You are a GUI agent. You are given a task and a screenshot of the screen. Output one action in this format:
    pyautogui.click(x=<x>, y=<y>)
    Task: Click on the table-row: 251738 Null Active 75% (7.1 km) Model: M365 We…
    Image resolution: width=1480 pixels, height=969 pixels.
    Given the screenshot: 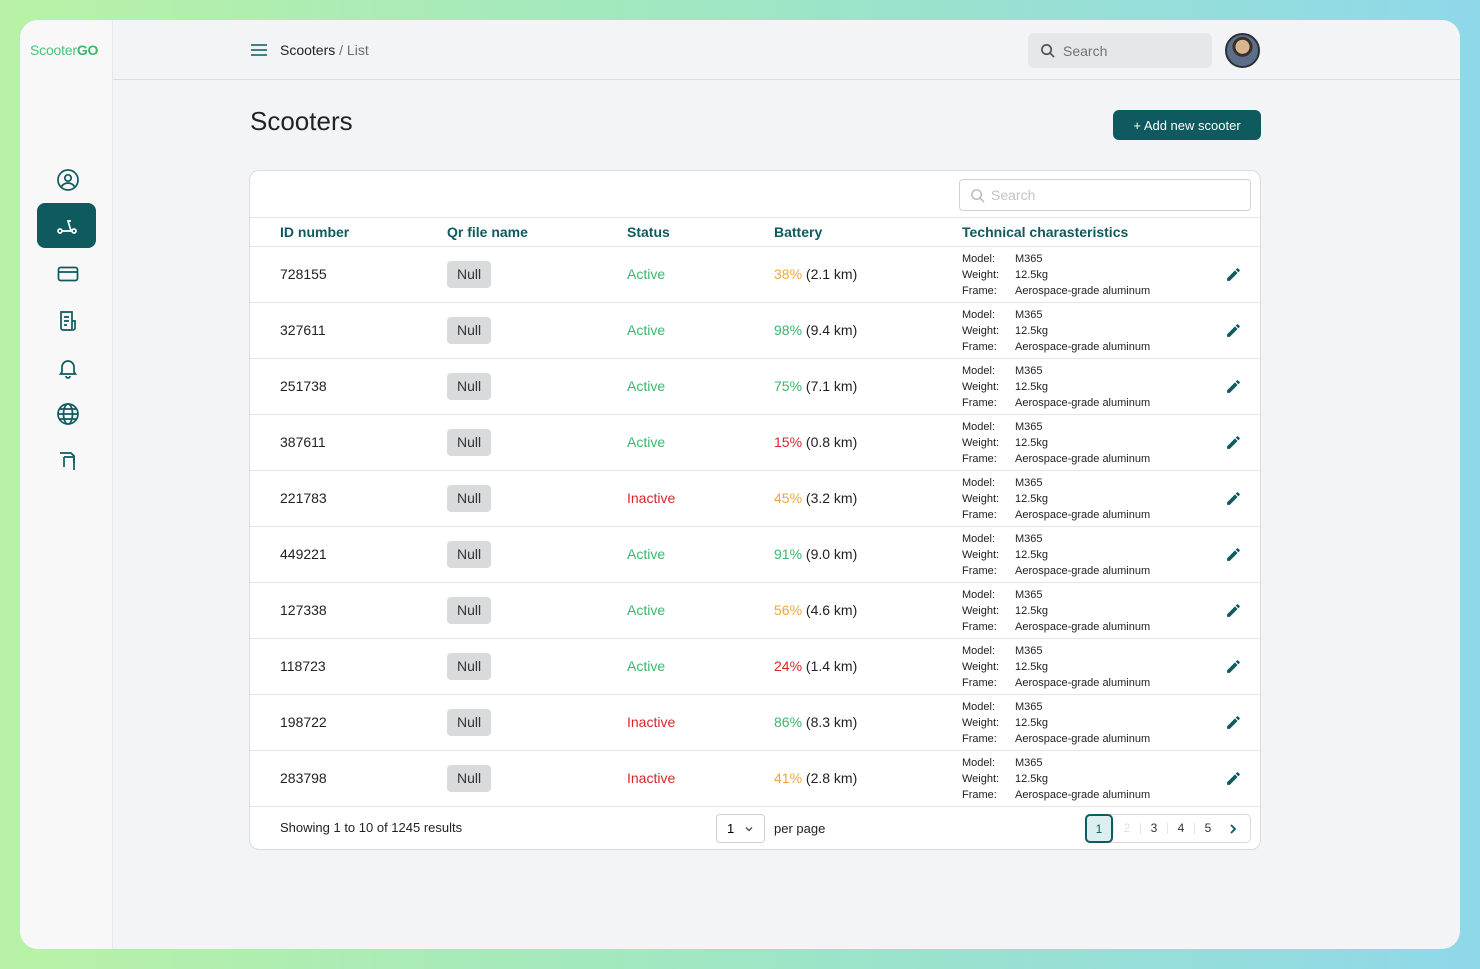 What is the action you would take?
    pyautogui.click(x=755, y=387)
    